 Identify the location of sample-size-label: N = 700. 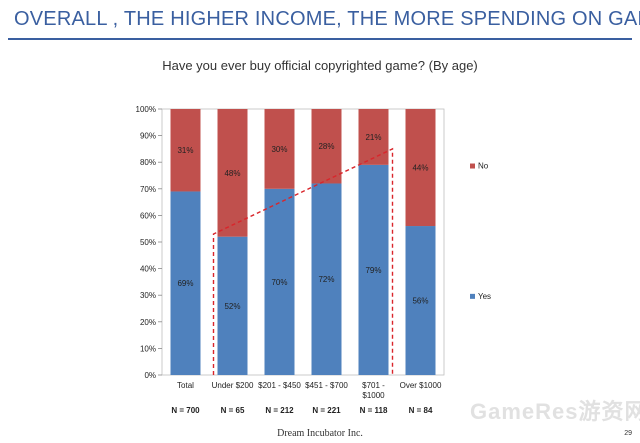
(185, 410).